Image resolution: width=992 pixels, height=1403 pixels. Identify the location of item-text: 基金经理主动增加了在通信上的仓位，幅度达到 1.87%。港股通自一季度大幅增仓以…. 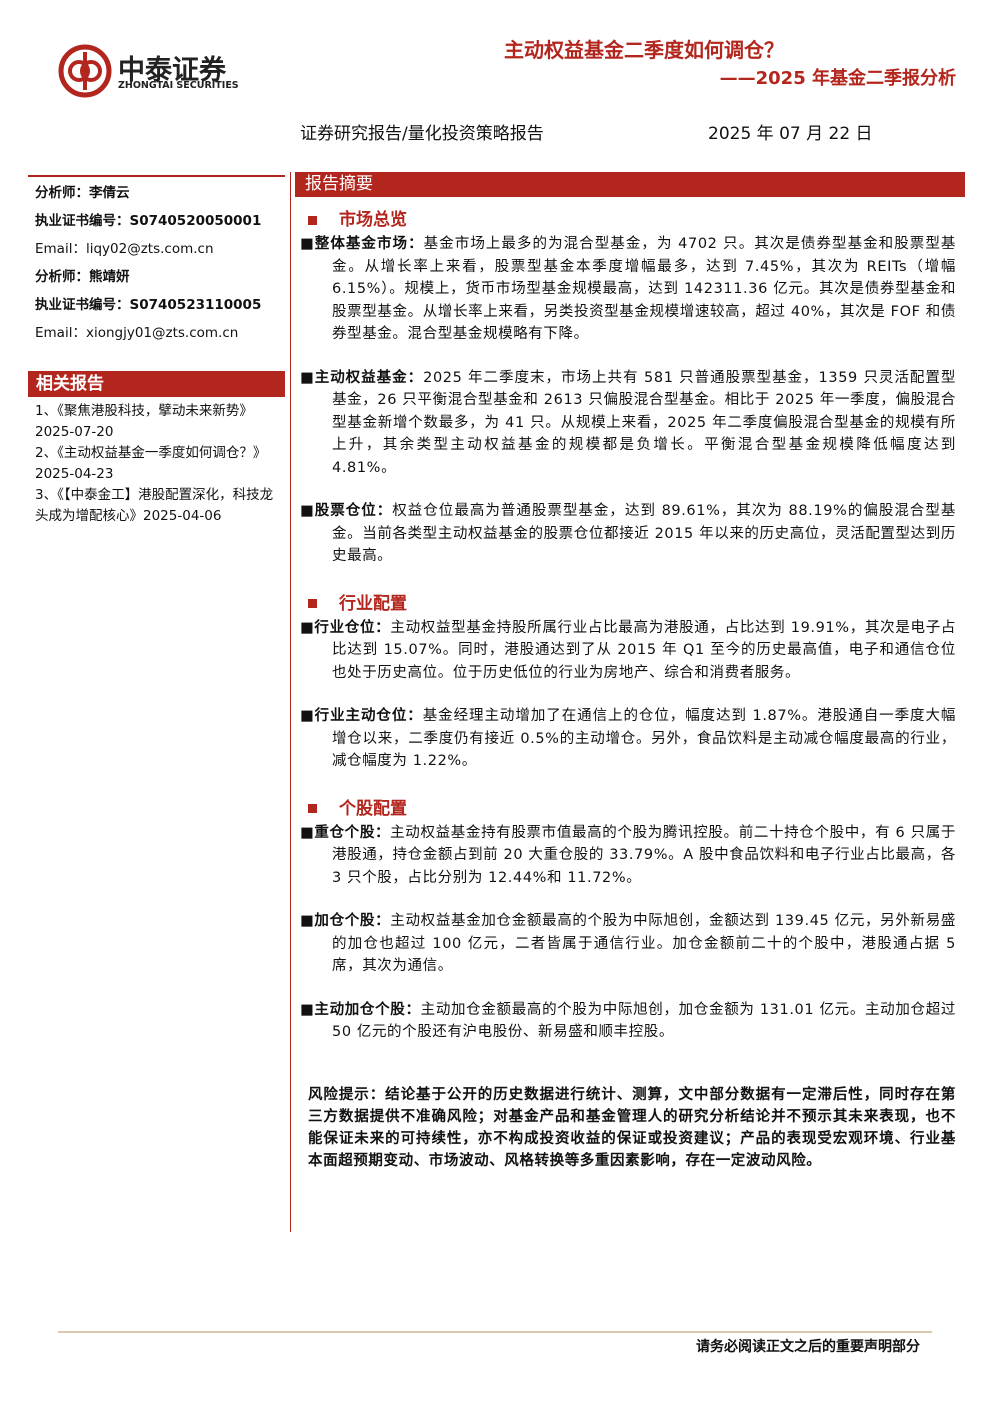
(644, 738).